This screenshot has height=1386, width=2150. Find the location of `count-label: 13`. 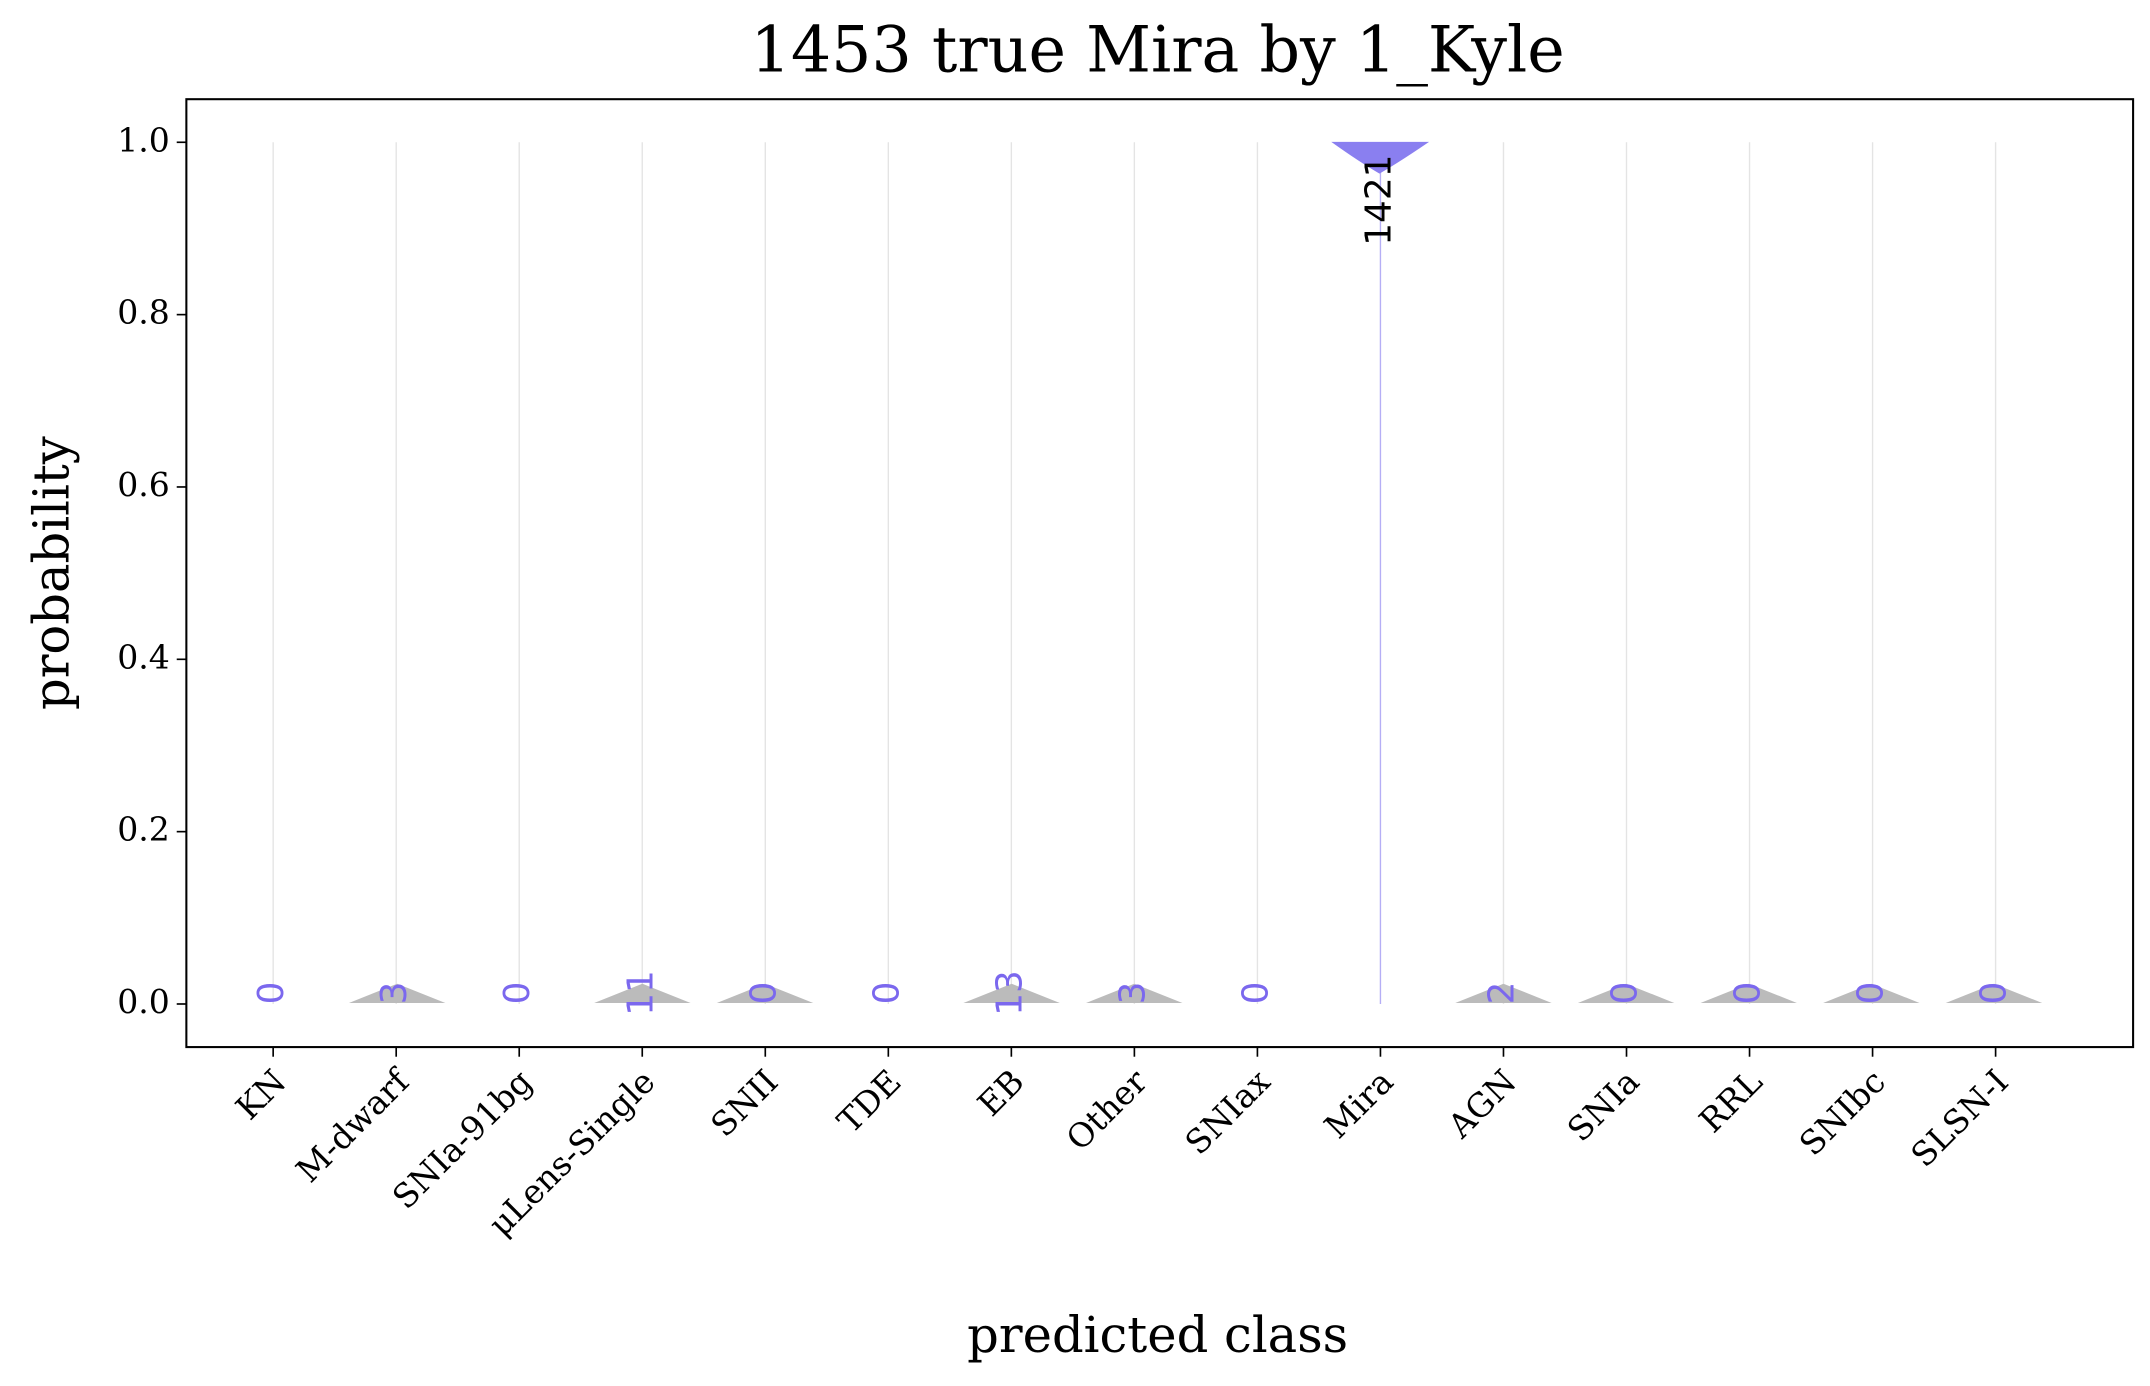

count-label: 13 is located at coordinates (1009, 993).